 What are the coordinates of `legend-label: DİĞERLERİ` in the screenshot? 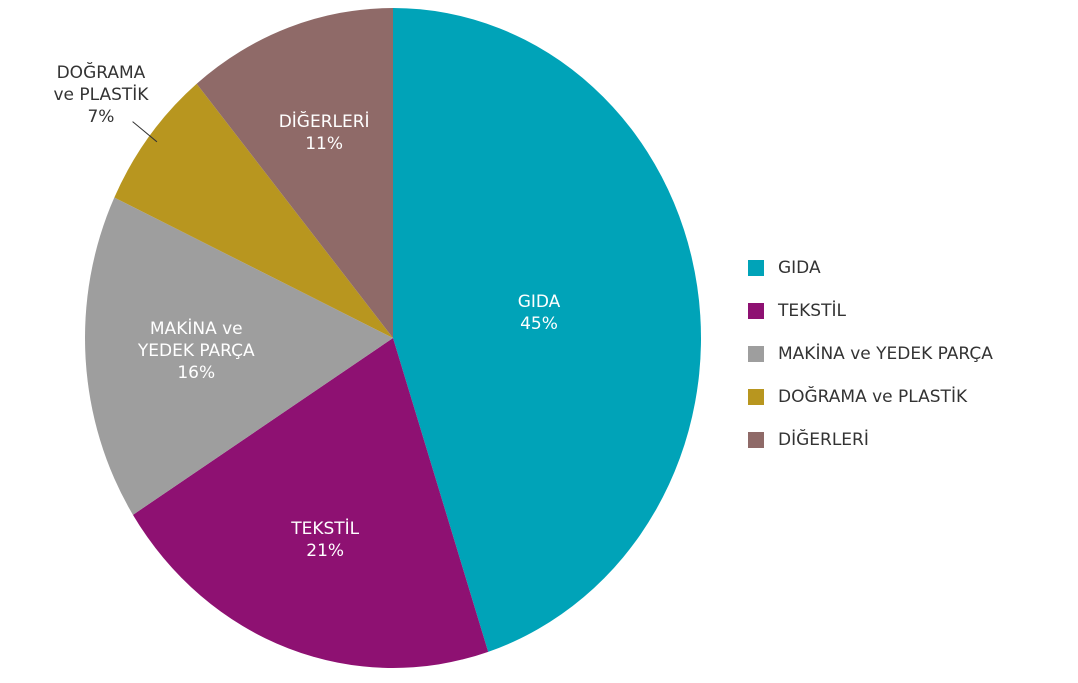 It's located at (823, 439).